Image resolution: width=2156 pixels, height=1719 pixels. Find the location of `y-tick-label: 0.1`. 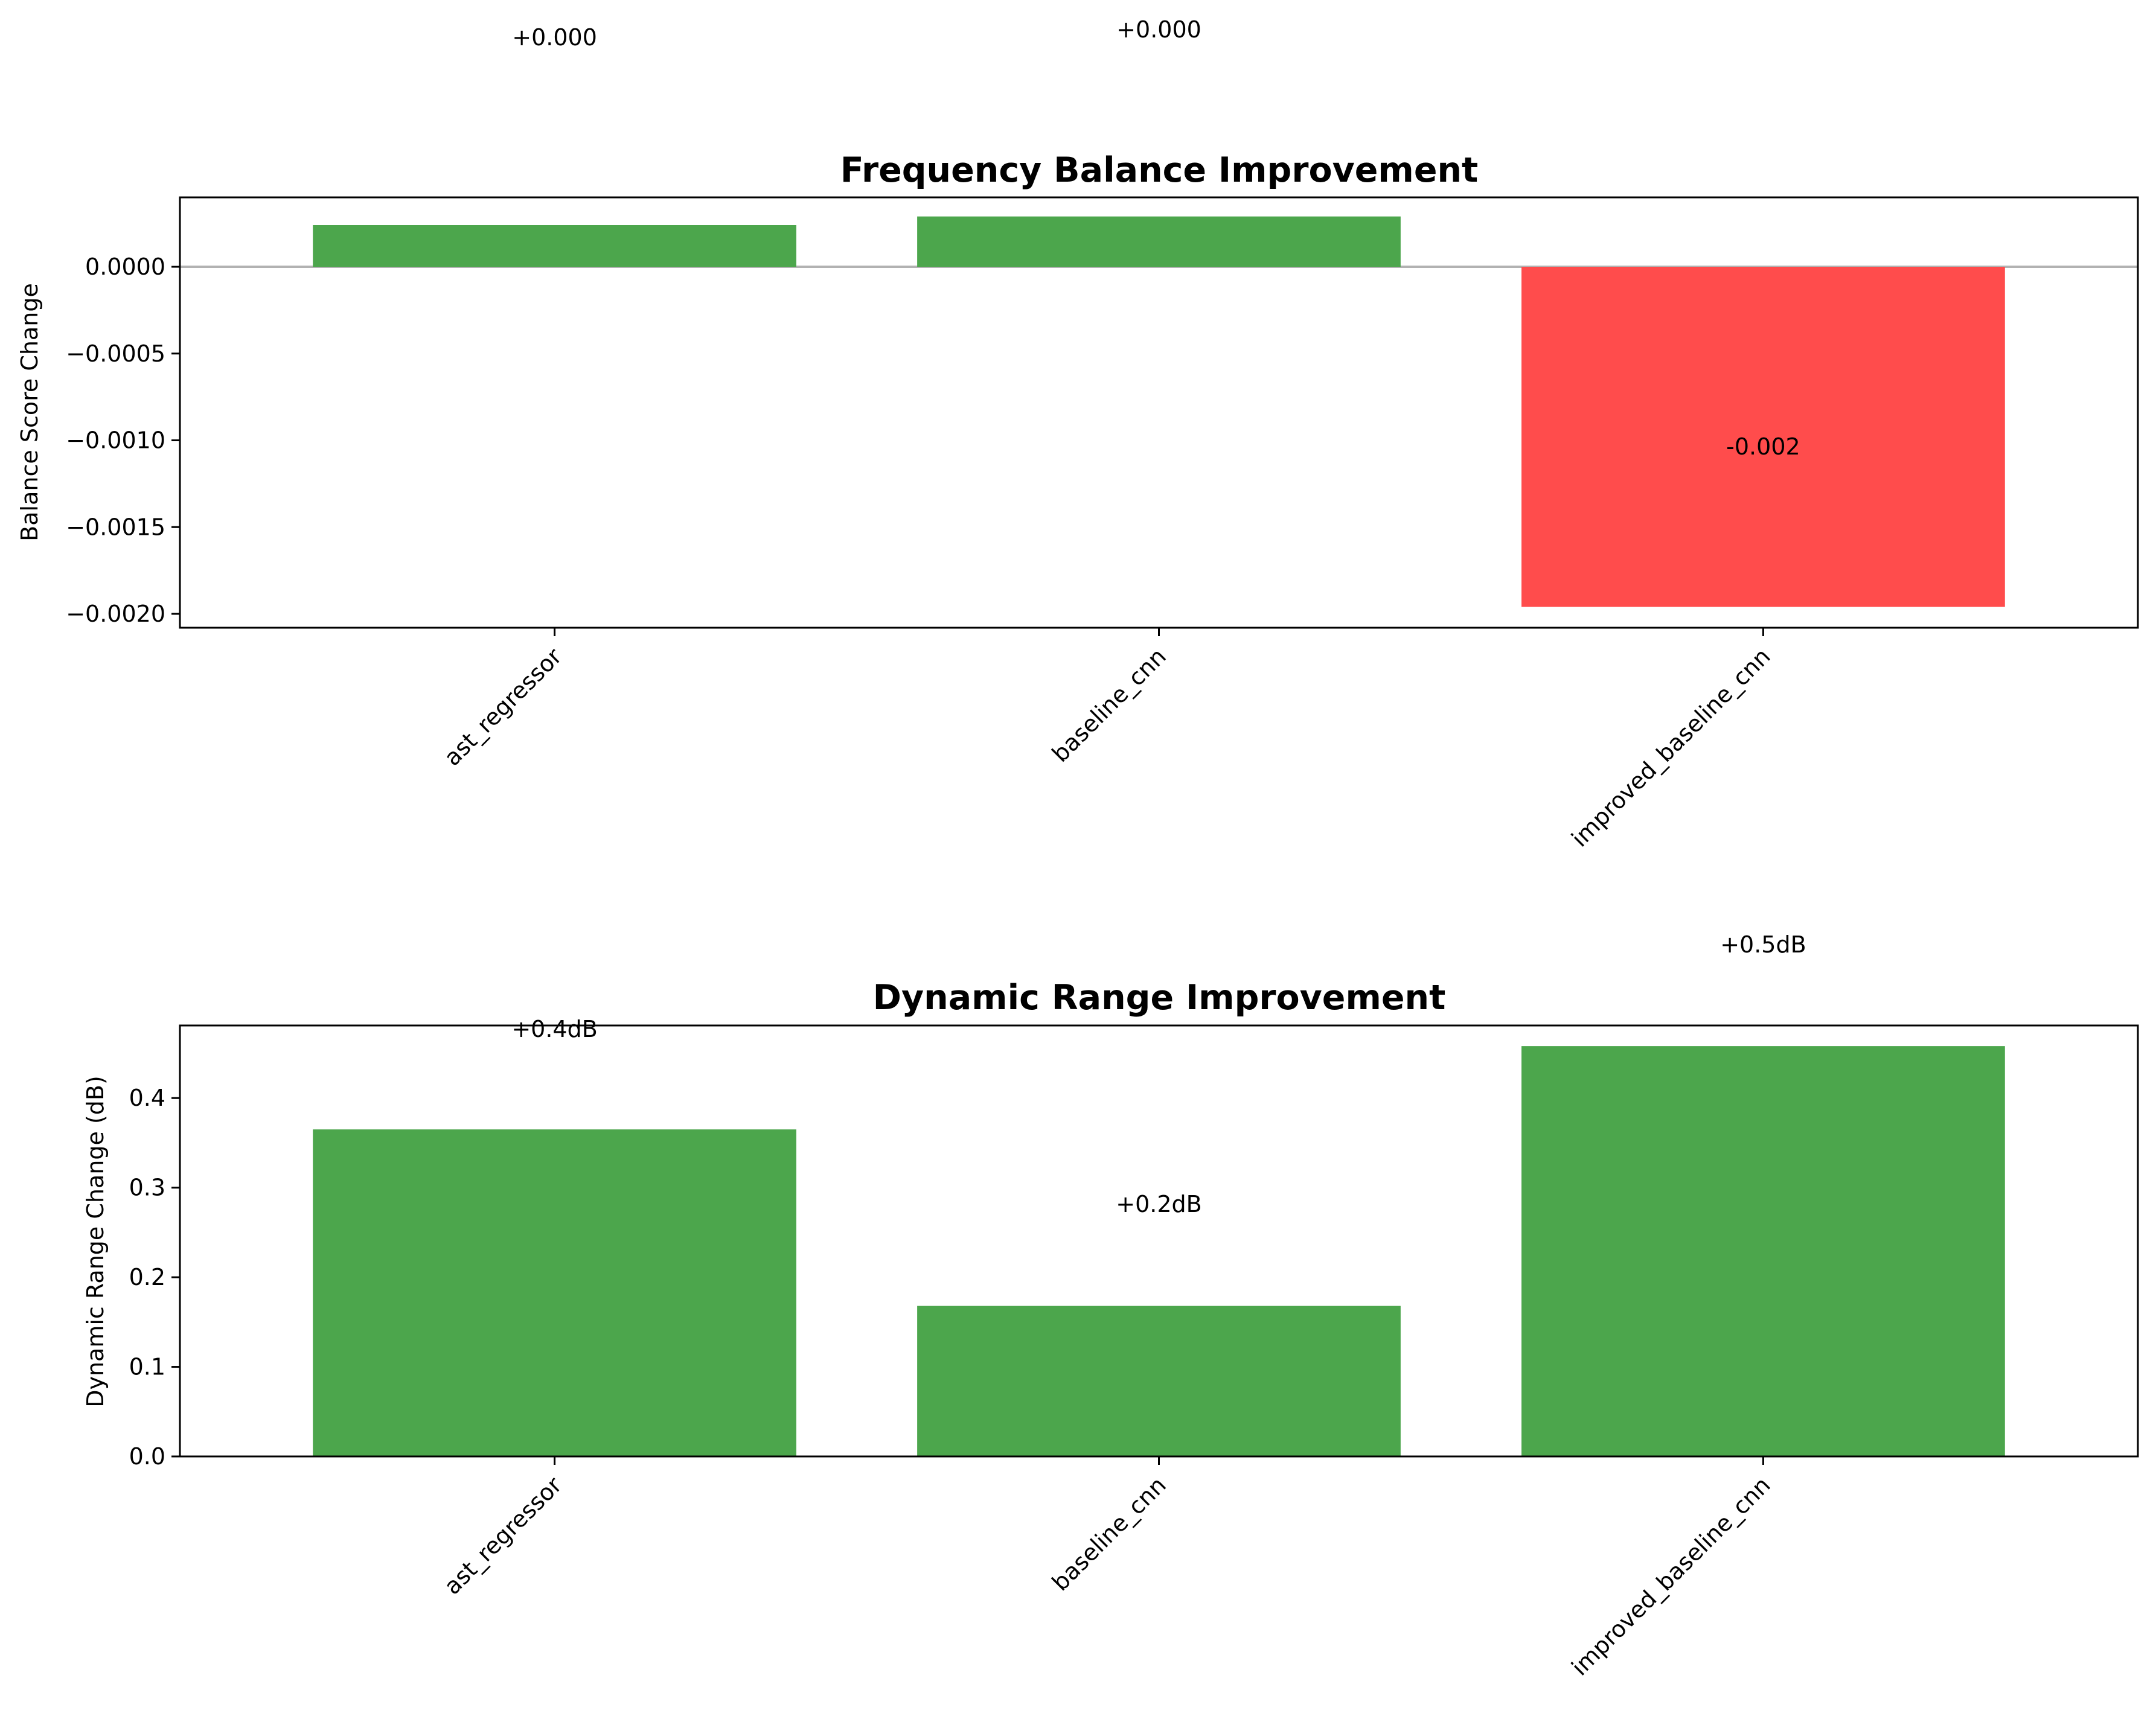

y-tick-label: 0.1 is located at coordinates (147, 1367).